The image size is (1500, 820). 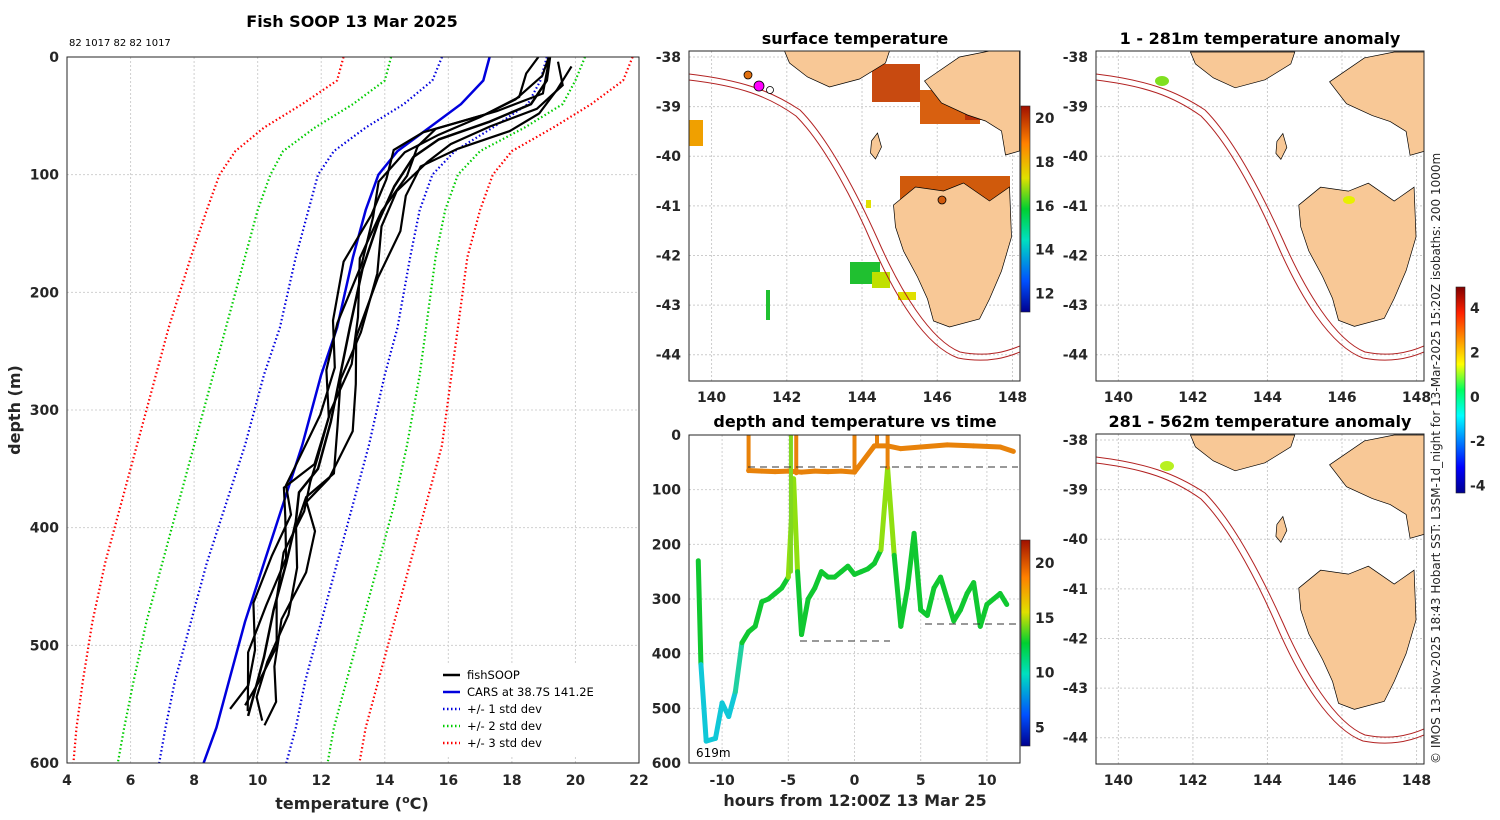 What do you see at coordinates (759, 86) in the screenshot?
I see `sst-marker-magenta` at bounding box center [759, 86].